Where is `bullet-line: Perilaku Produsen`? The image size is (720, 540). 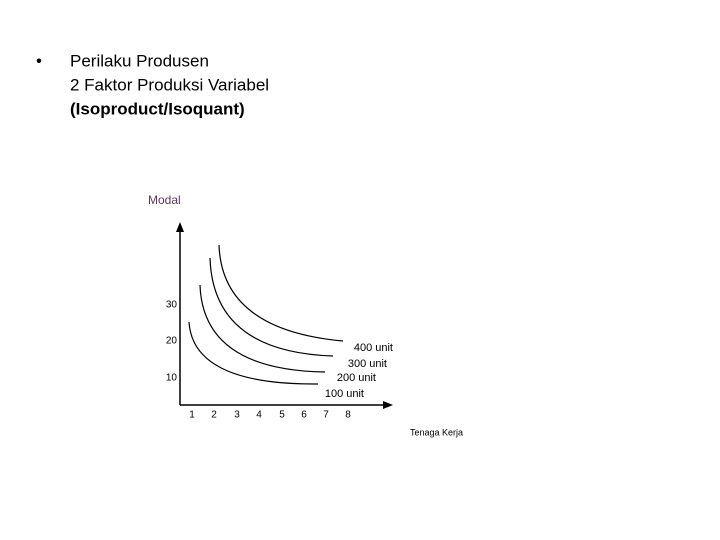 bullet-line: Perilaku Produsen is located at coordinates (139, 60).